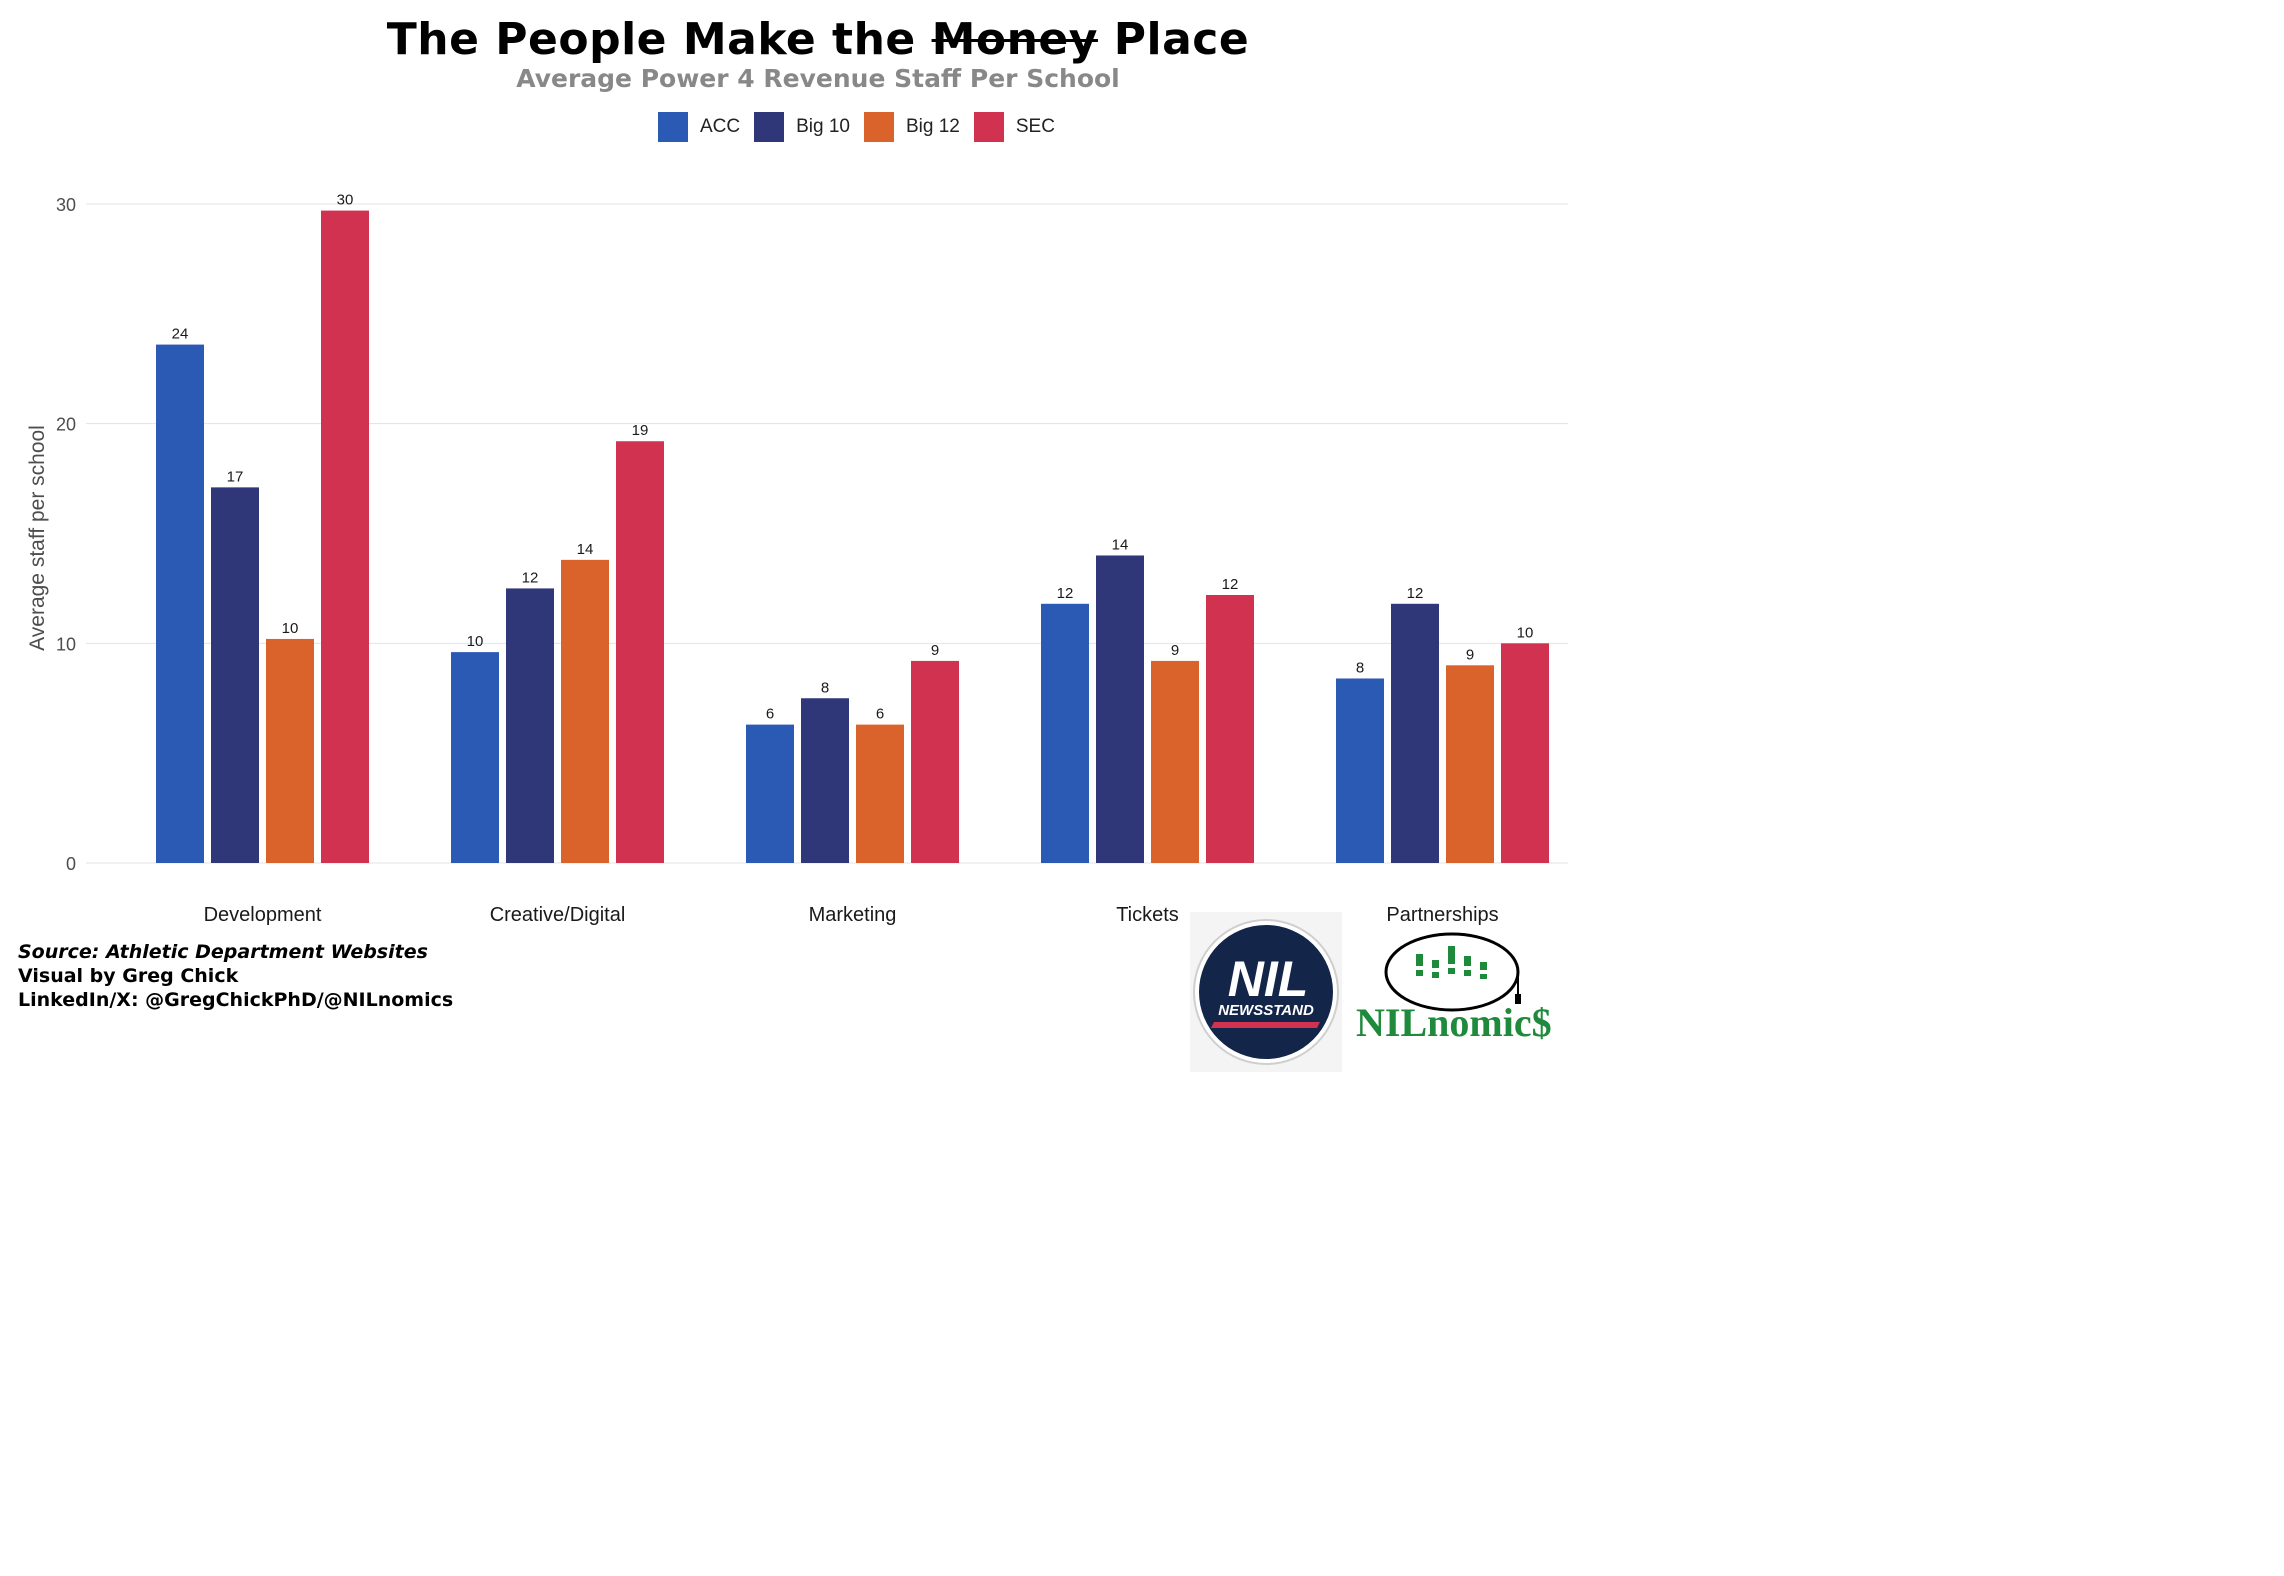 Image resolution: width=2284 pixels, height=1576 pixels. I want to click on data-label-creative-digital-acc: 10, so click(475, 641).